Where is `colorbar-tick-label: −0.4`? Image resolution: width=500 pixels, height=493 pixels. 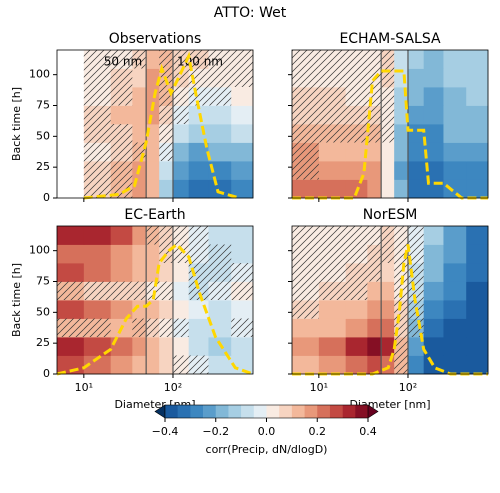 colorbar-tick-label: −0.4 is located at coordinates (165, 431).